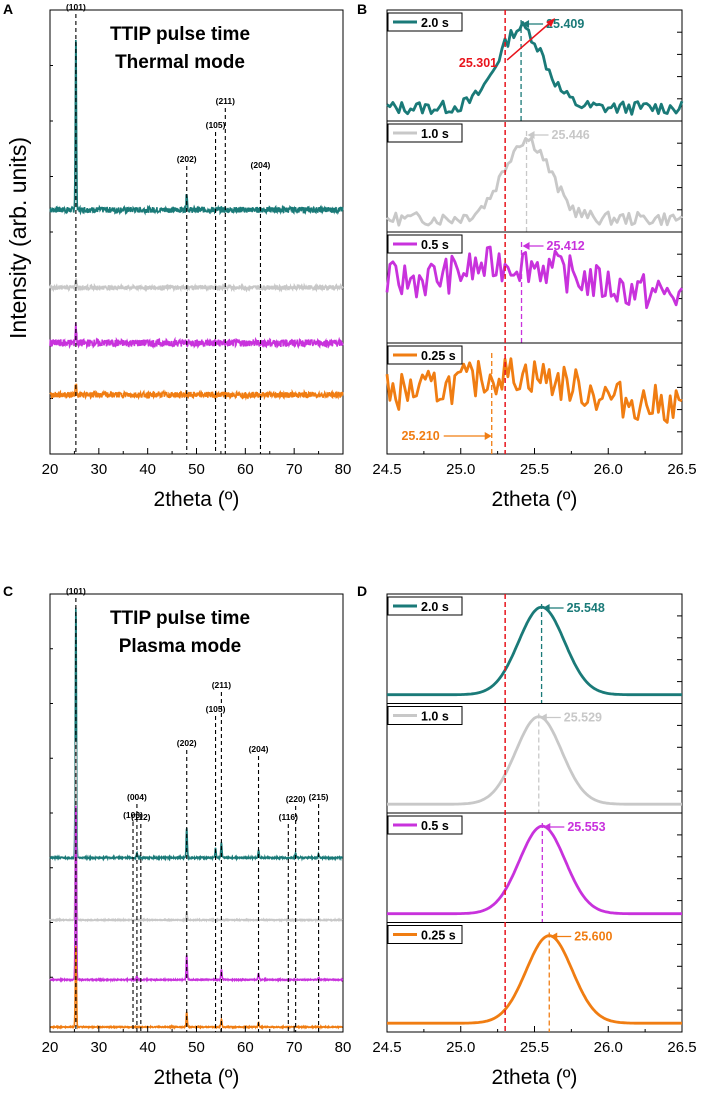  Describe the element at coordinates (551, 22) in the screenshot. I see `reference-arrowhead` at that location.